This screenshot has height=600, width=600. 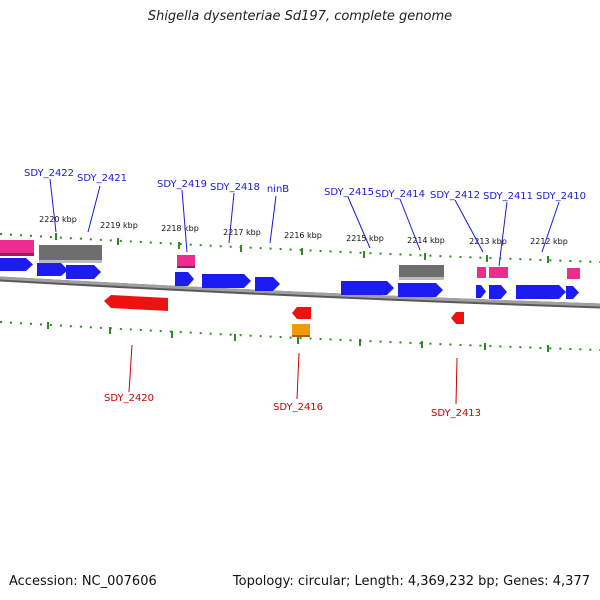 I want to click on outer-feature-row, so click(x=290, y=260).